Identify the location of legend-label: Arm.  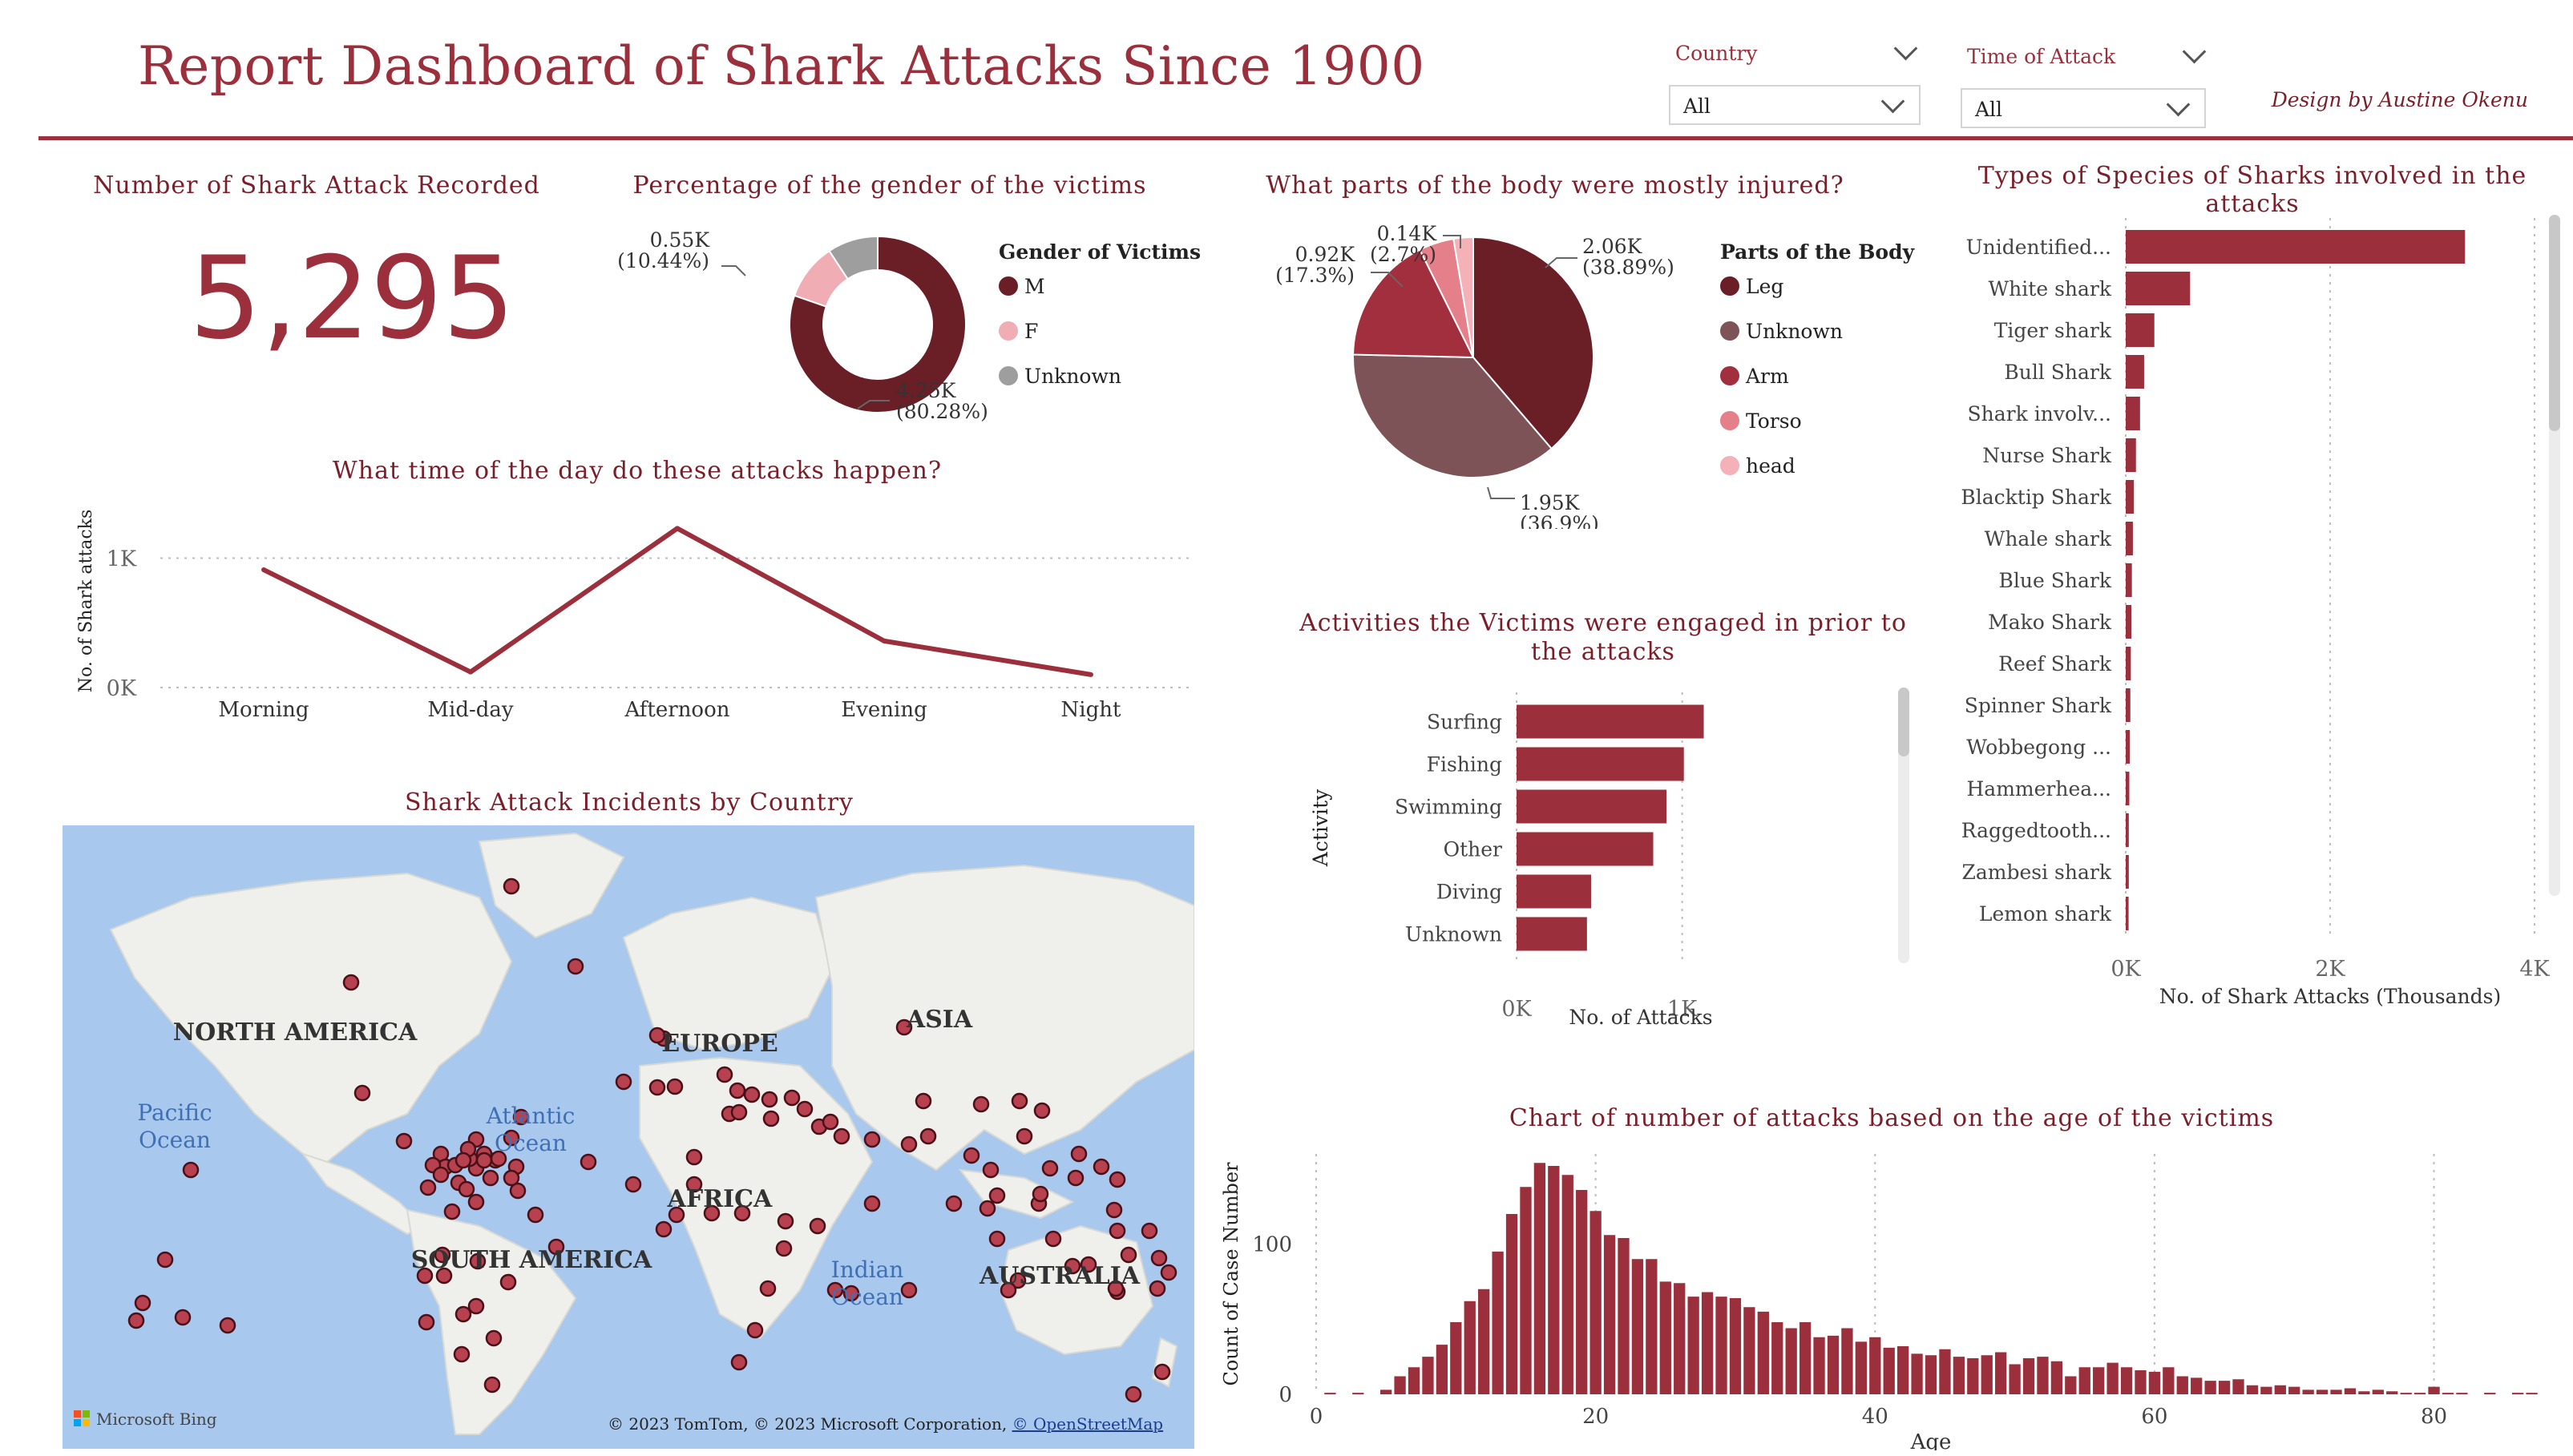
(1767, 376).